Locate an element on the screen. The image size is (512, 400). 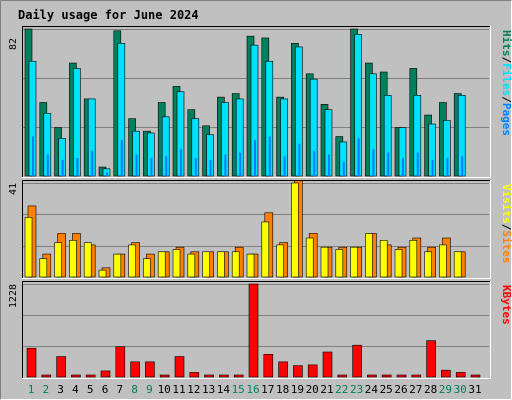
legend-text: Hits/Files/Pages is located at coordinates (506, 83).